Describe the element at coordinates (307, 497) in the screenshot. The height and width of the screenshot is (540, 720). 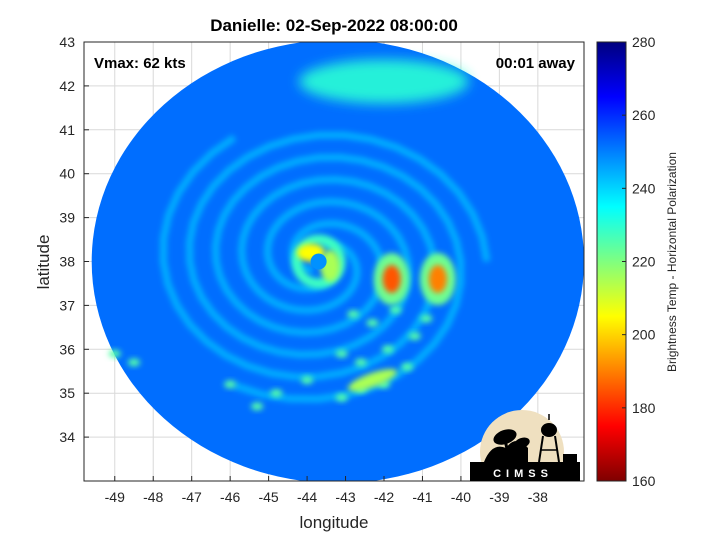
I see `x-tick-label: -44` at that location.